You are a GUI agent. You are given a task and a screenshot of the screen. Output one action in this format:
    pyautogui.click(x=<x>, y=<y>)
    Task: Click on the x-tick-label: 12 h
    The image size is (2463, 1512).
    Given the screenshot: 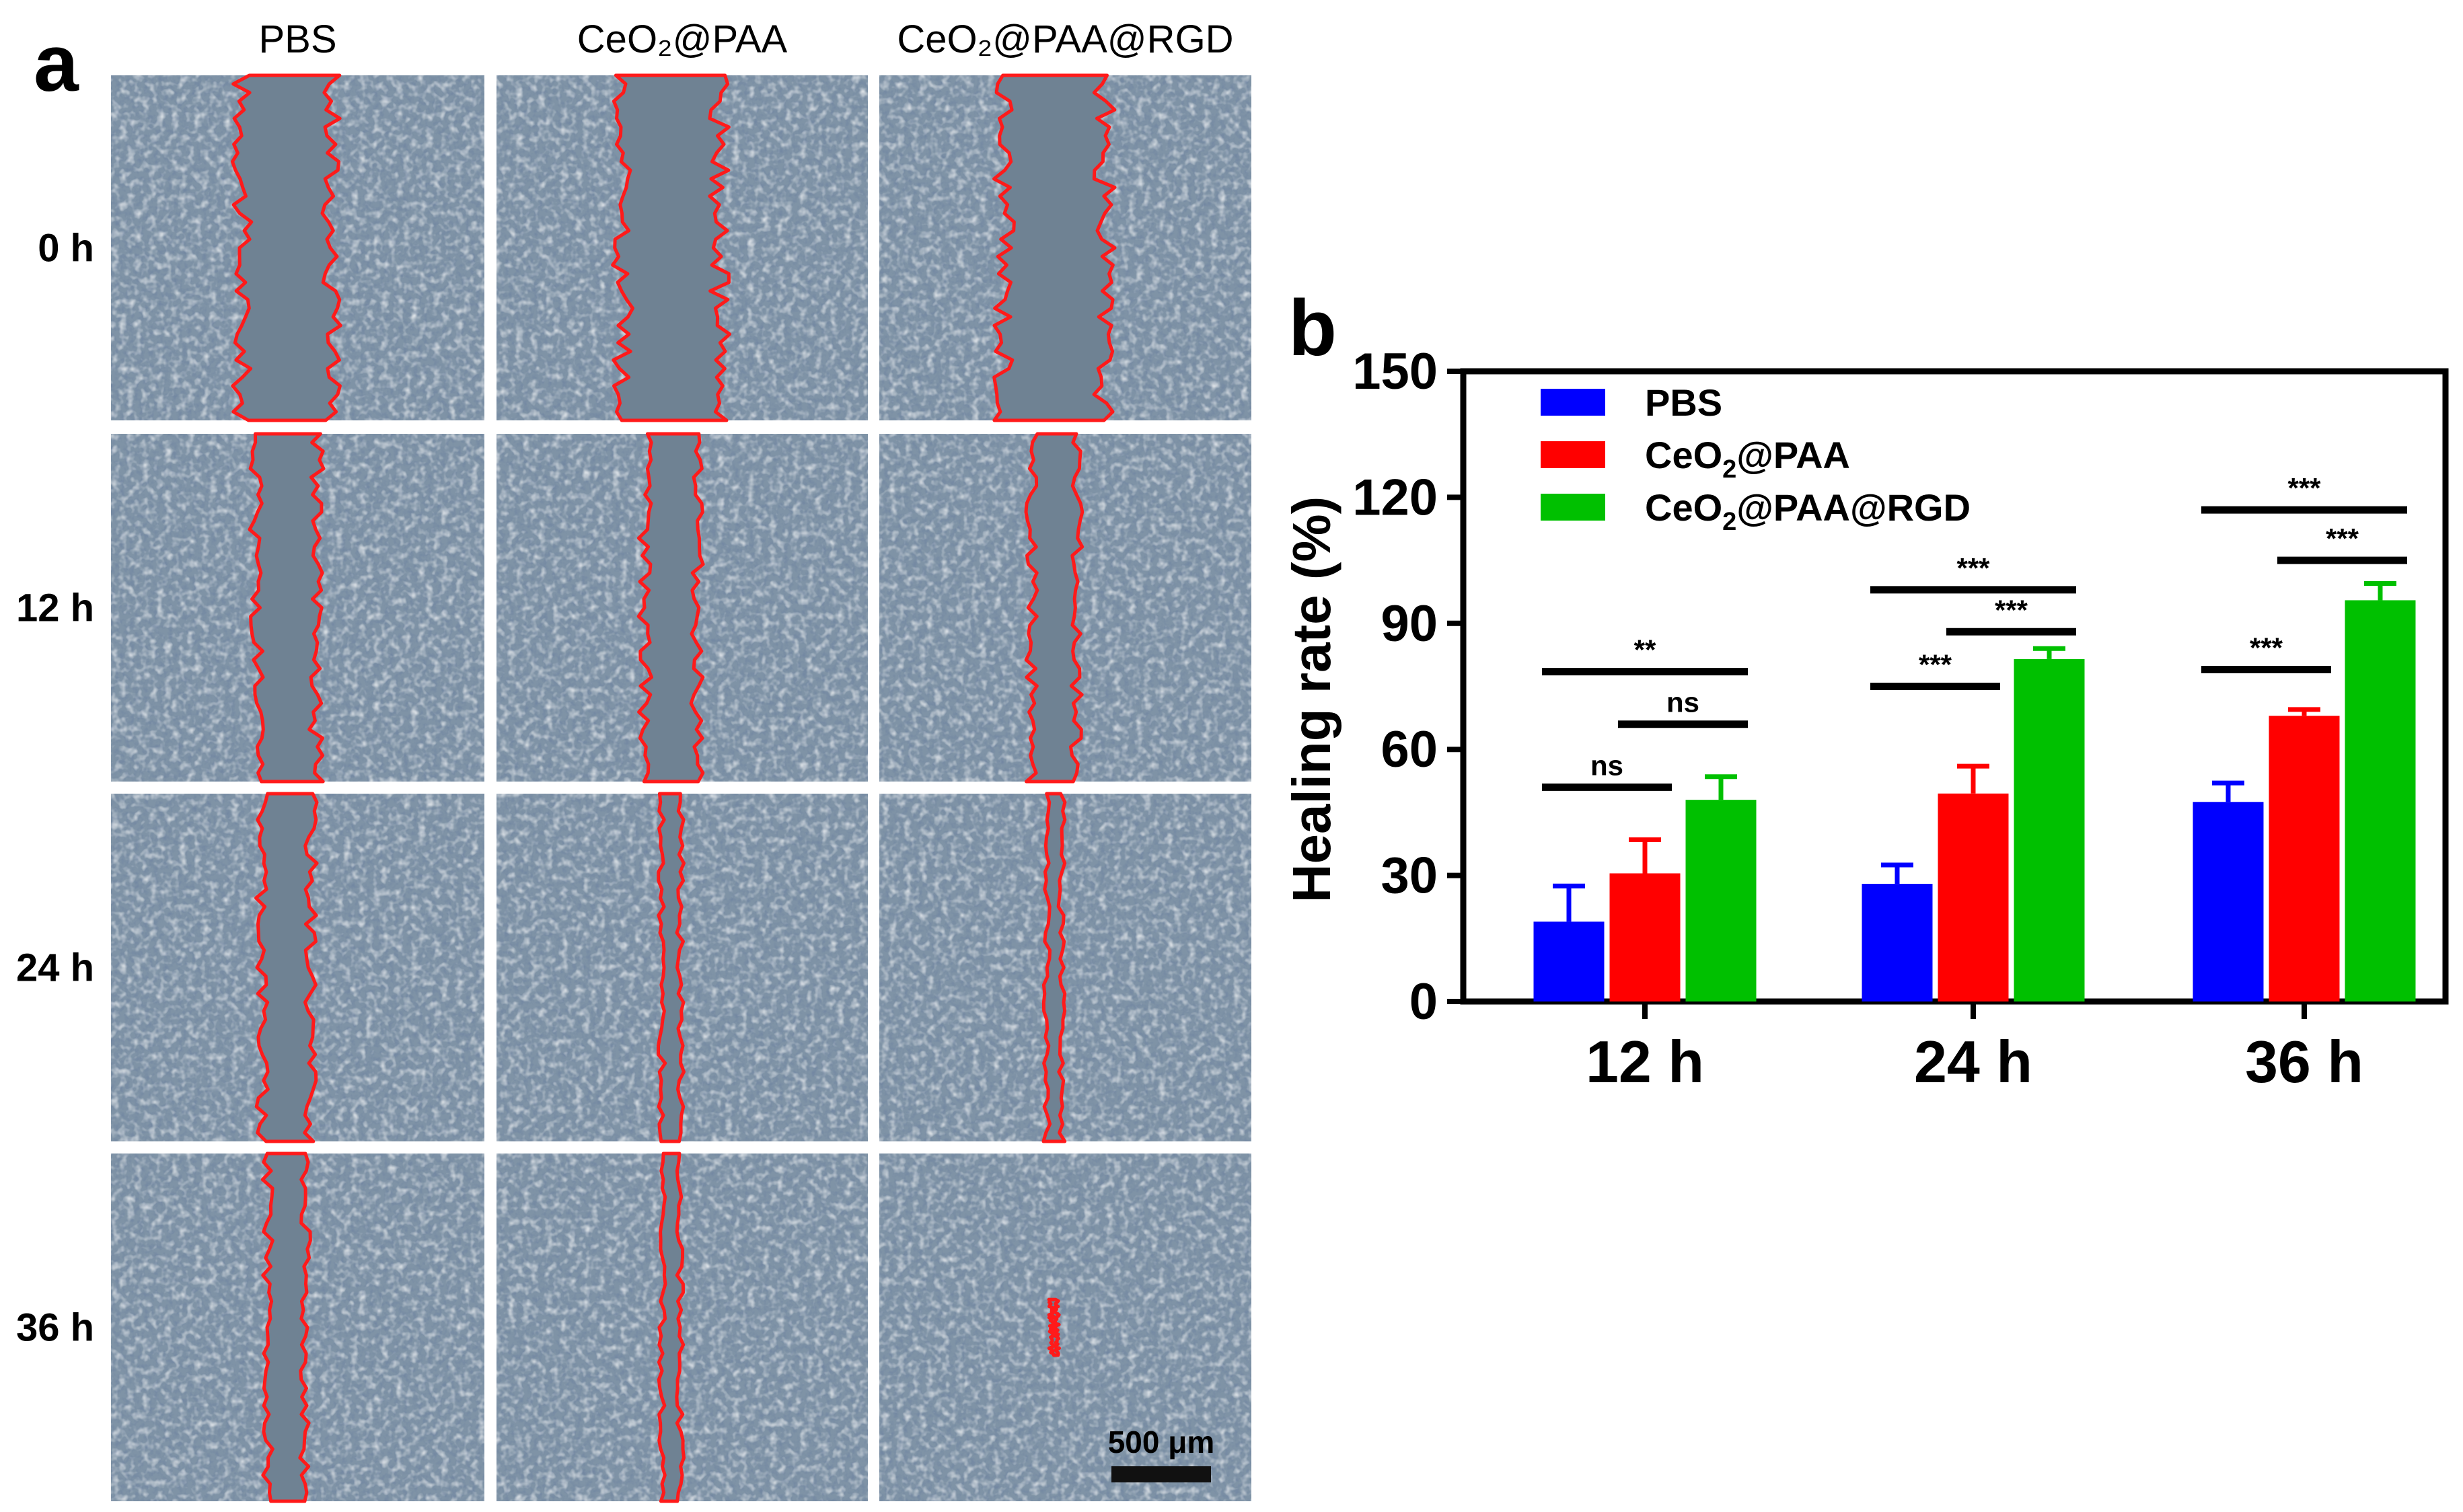 What is the action you would take?
    pyautogui.click(x=1645, y=1061)
    